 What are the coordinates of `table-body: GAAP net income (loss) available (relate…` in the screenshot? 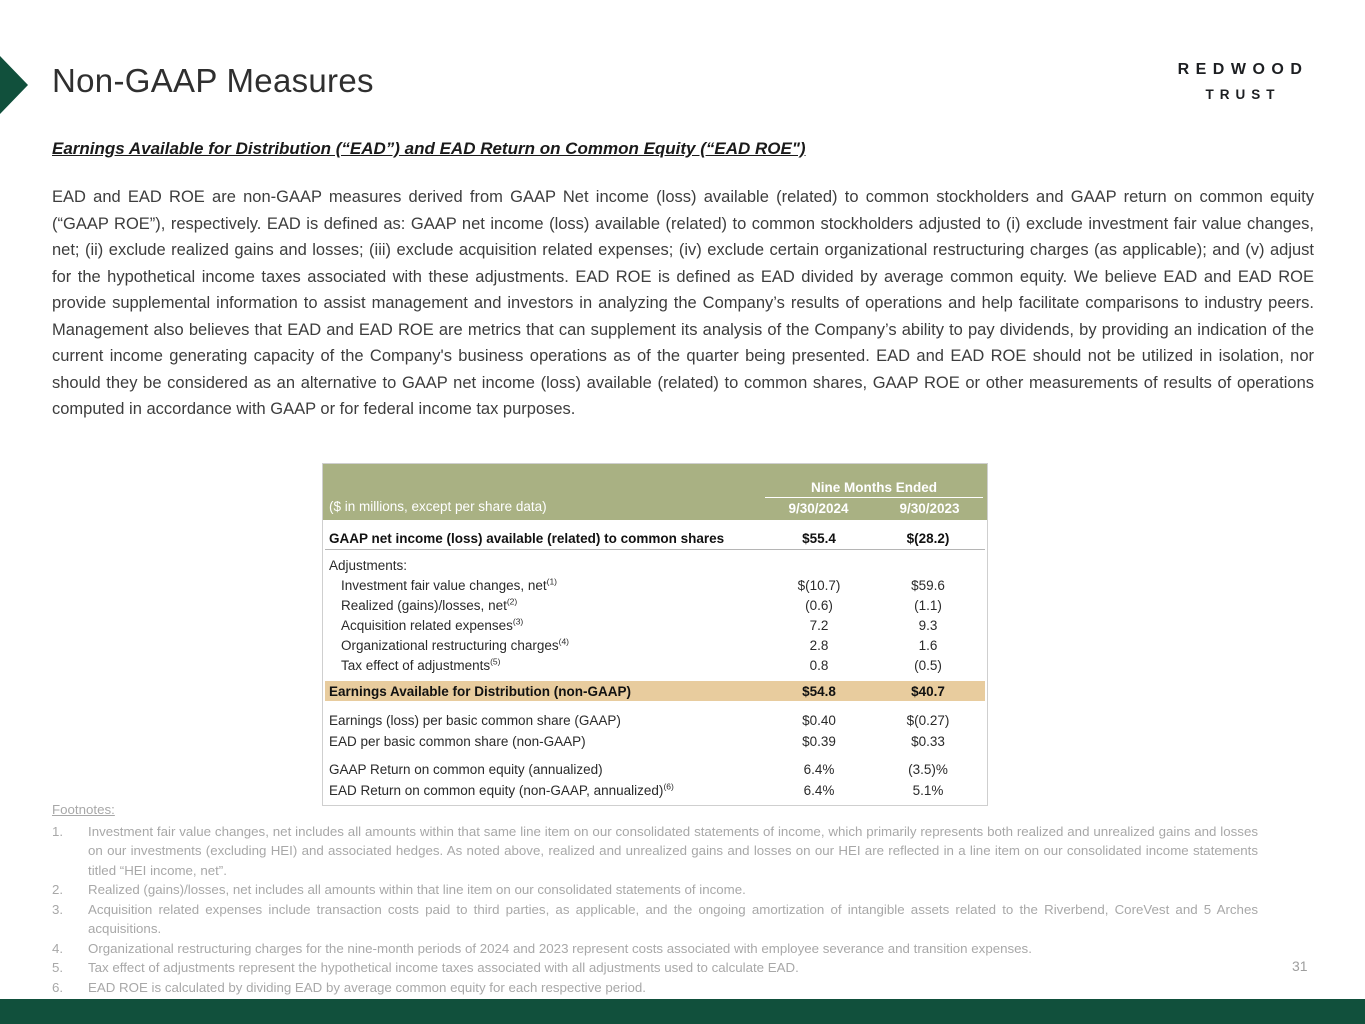 It's located at (655, 666).